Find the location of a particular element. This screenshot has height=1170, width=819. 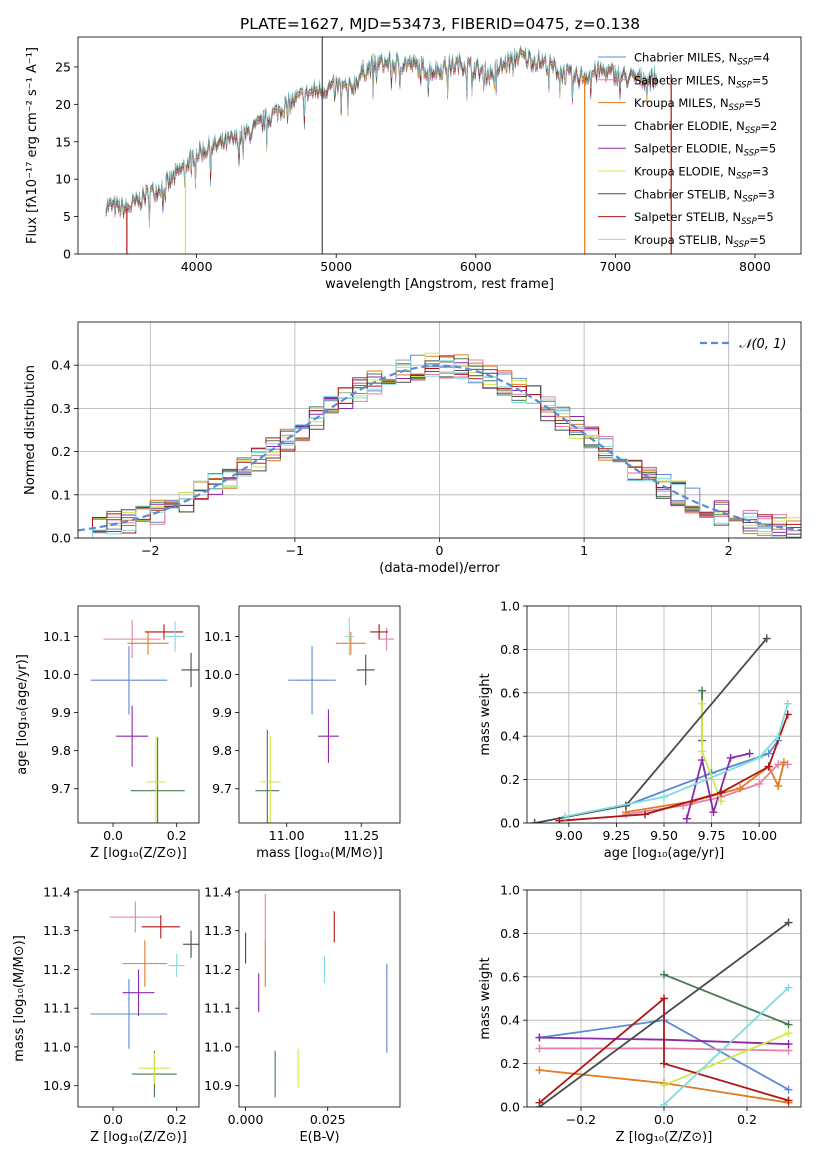

x-tick-label: 2 is located at coordinates (729, 550).